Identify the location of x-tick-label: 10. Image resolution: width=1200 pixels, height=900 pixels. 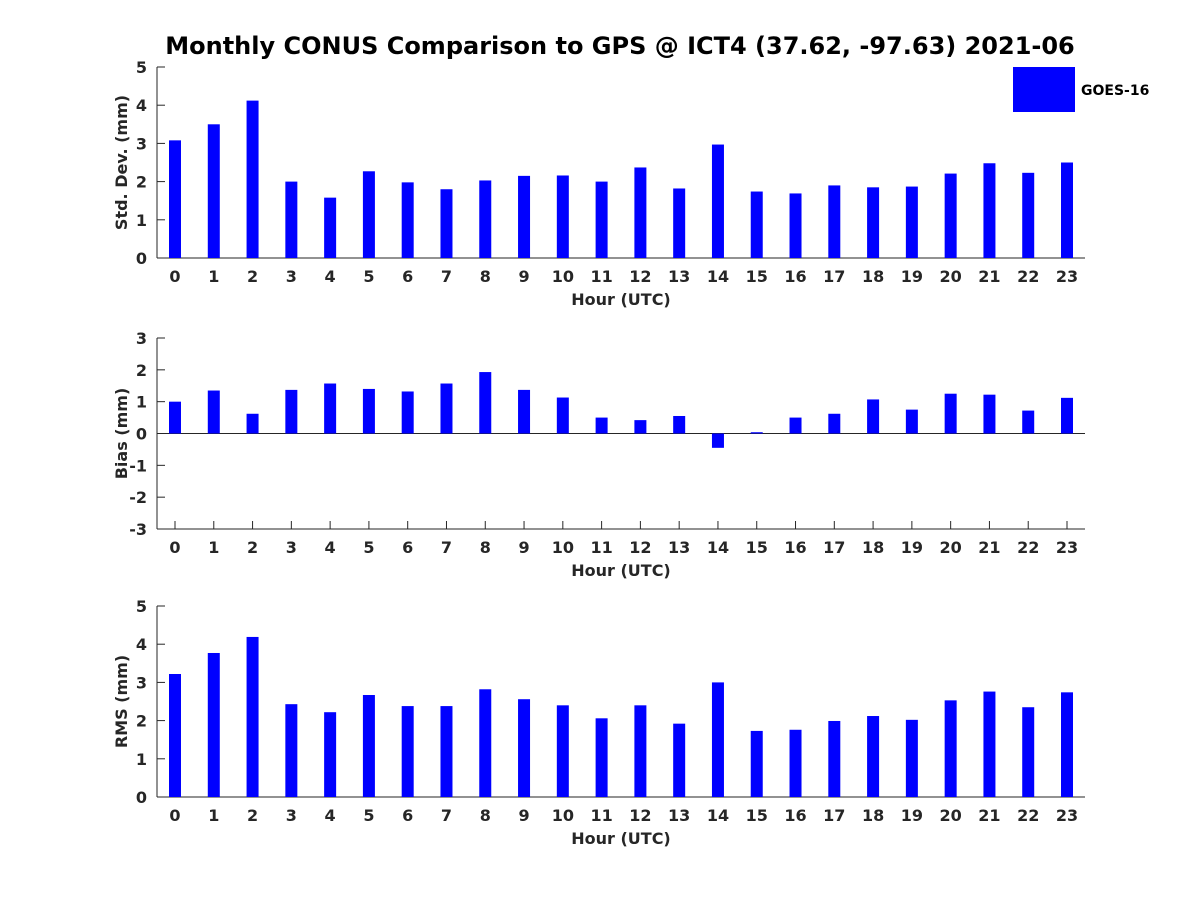
(563, 276).